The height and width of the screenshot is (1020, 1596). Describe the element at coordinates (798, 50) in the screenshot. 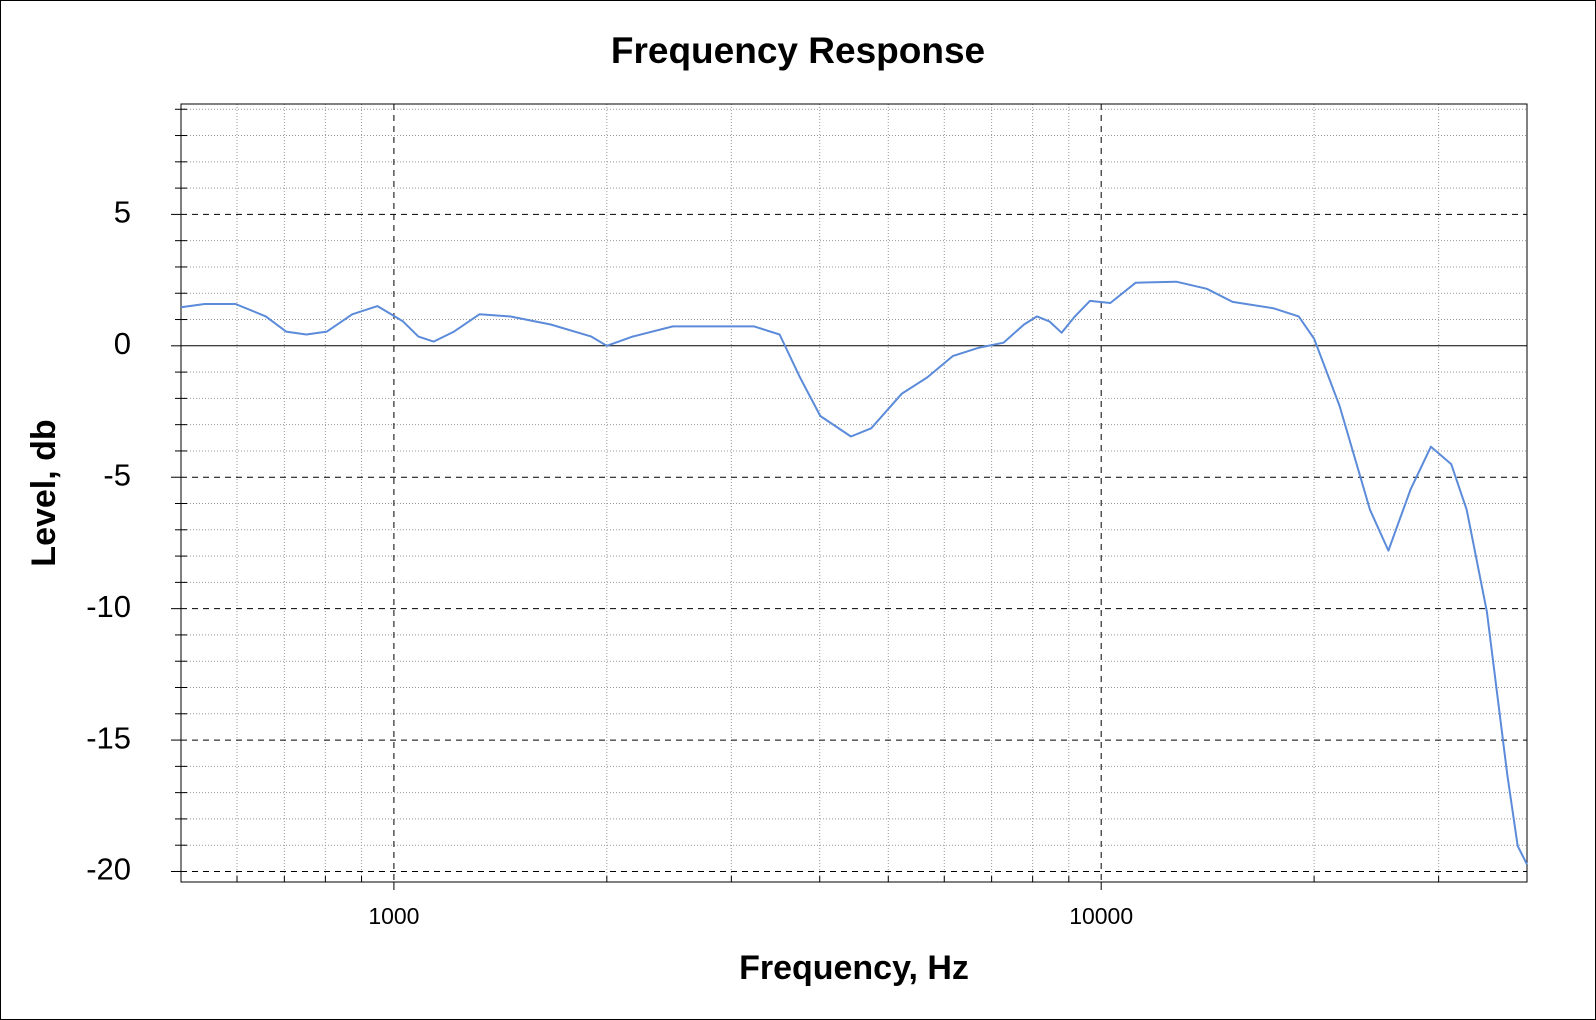

I see `chart-title: Frequency Response` at that location.